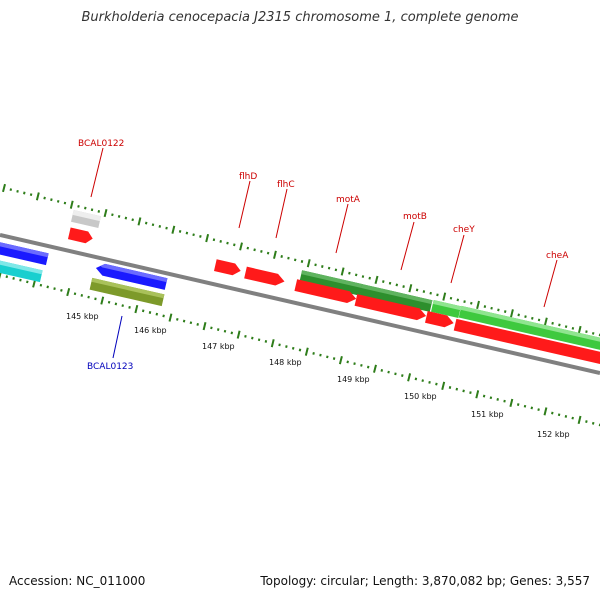 Image resolution: width=600 pixels, height=600 pixels. What do you see at coordinates (440, 320) in the screenshot?
I see `gene-chey` at bounding box center [440, 320].